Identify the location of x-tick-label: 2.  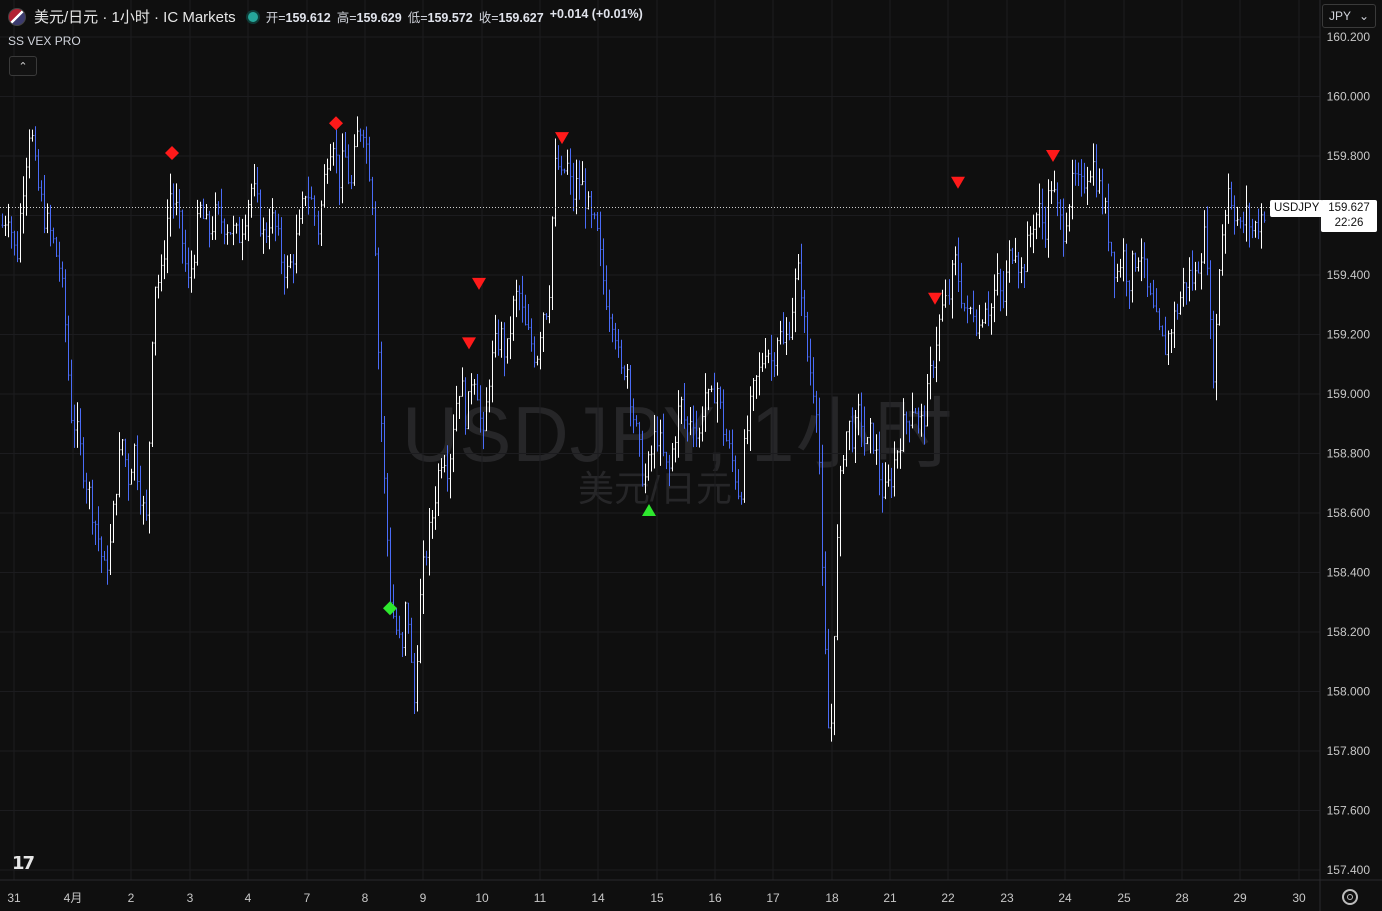
(131, 898).